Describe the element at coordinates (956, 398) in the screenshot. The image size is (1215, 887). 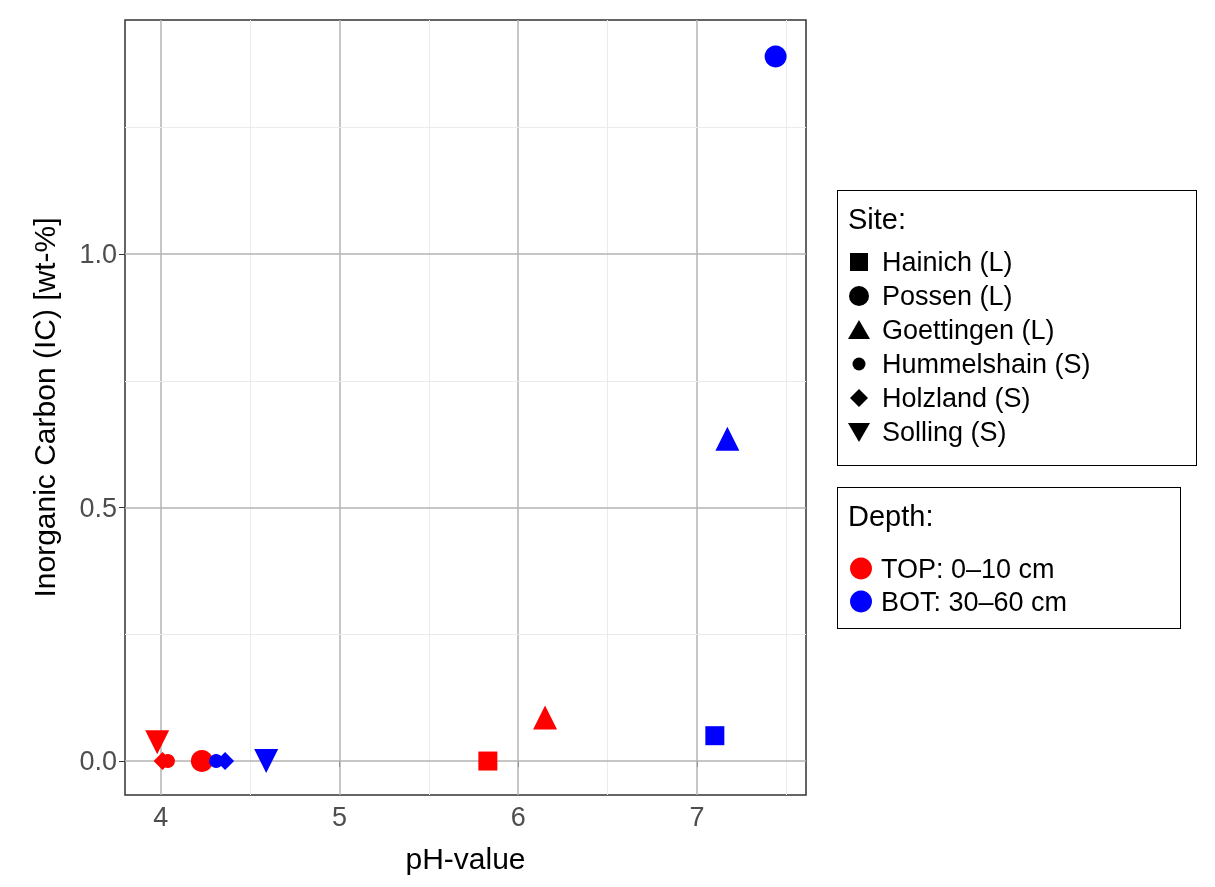
I see `text: Holzland (S)` at that location.